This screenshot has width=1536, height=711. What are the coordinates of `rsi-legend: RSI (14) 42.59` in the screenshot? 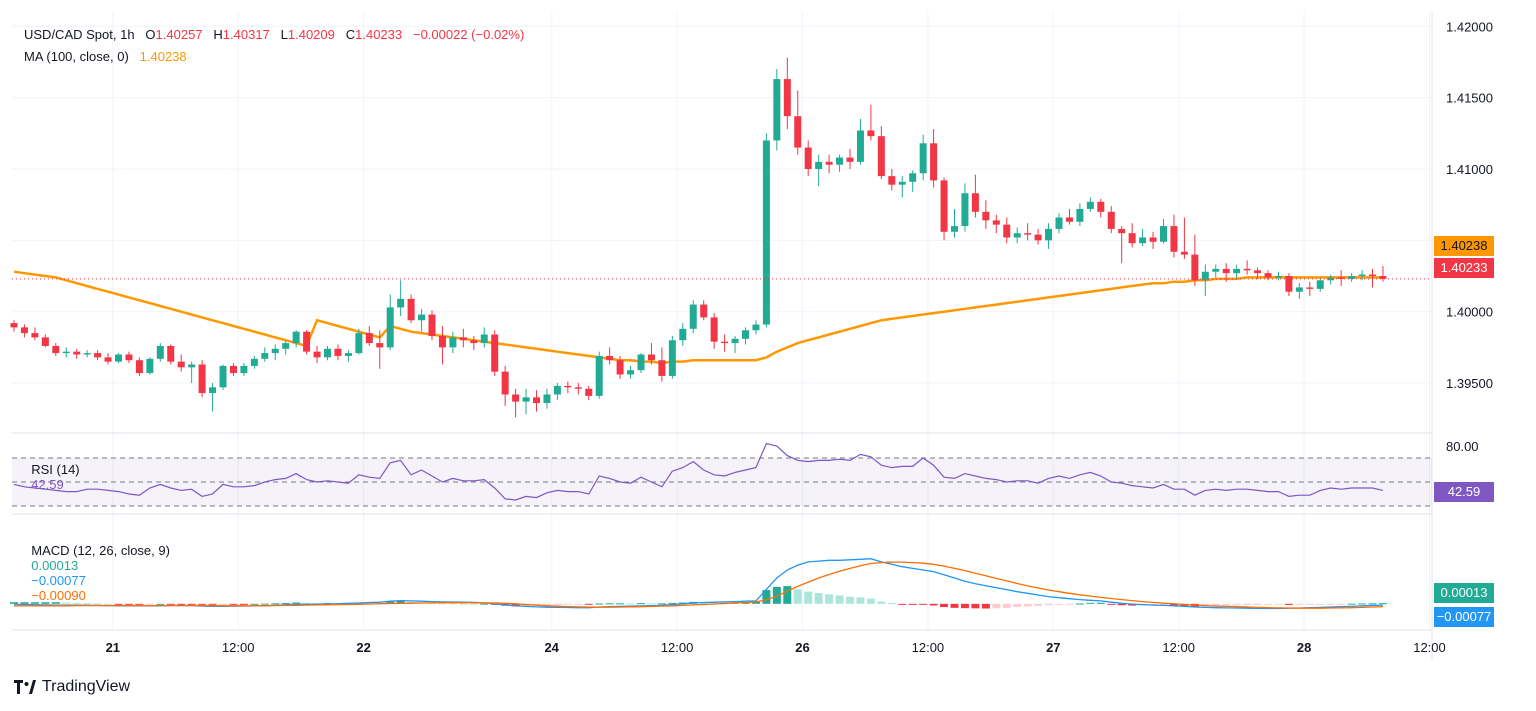 It's located at (55, 469).